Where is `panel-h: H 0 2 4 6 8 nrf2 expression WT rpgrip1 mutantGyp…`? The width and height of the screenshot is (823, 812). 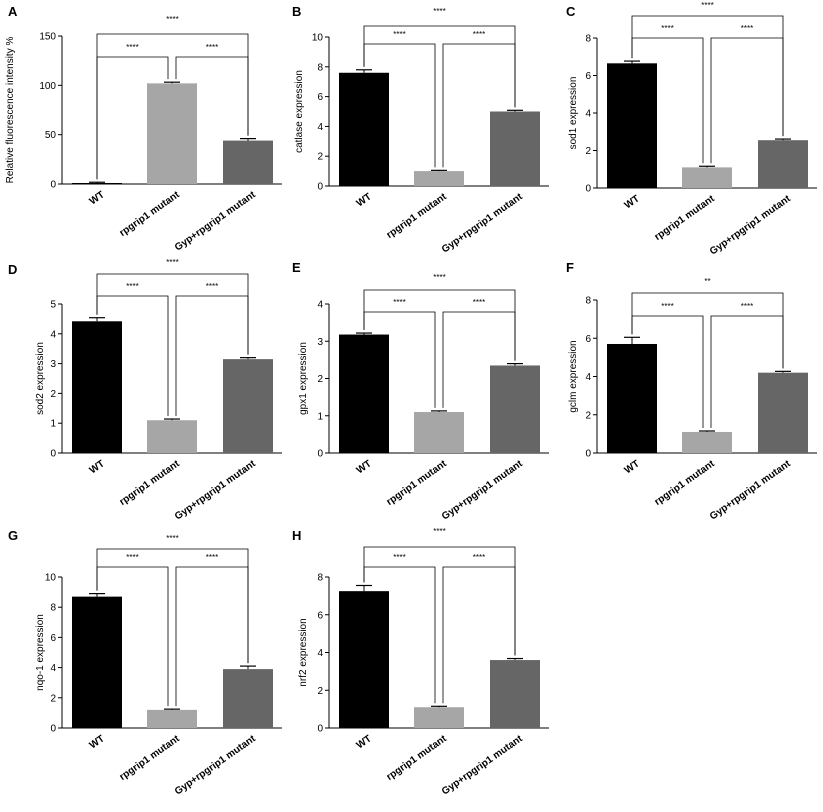 panel-h: H 0 2 4 6 8 nrf2 expression WT rpgrip1 mutantGyp… is located at coordinates (420, 662).